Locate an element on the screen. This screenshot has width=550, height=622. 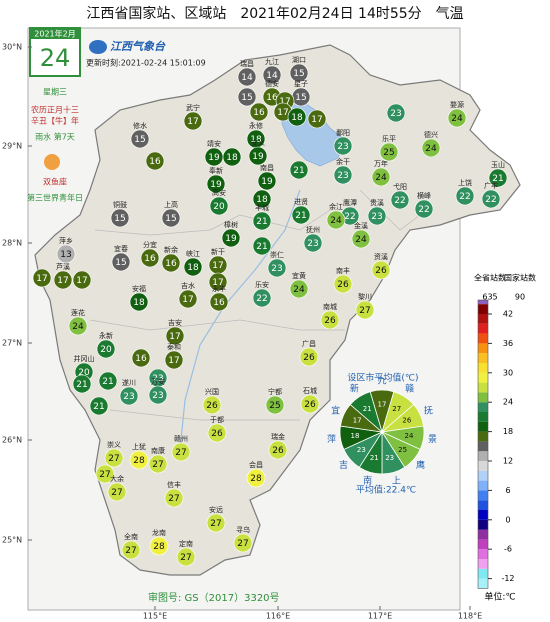
city-pie: 17 九 27 赣 26 抚 24 景 25 鹰 23 上 21 南 23 吉 18 萍 17 宜 21 新 is located at coordinates (382, 431).